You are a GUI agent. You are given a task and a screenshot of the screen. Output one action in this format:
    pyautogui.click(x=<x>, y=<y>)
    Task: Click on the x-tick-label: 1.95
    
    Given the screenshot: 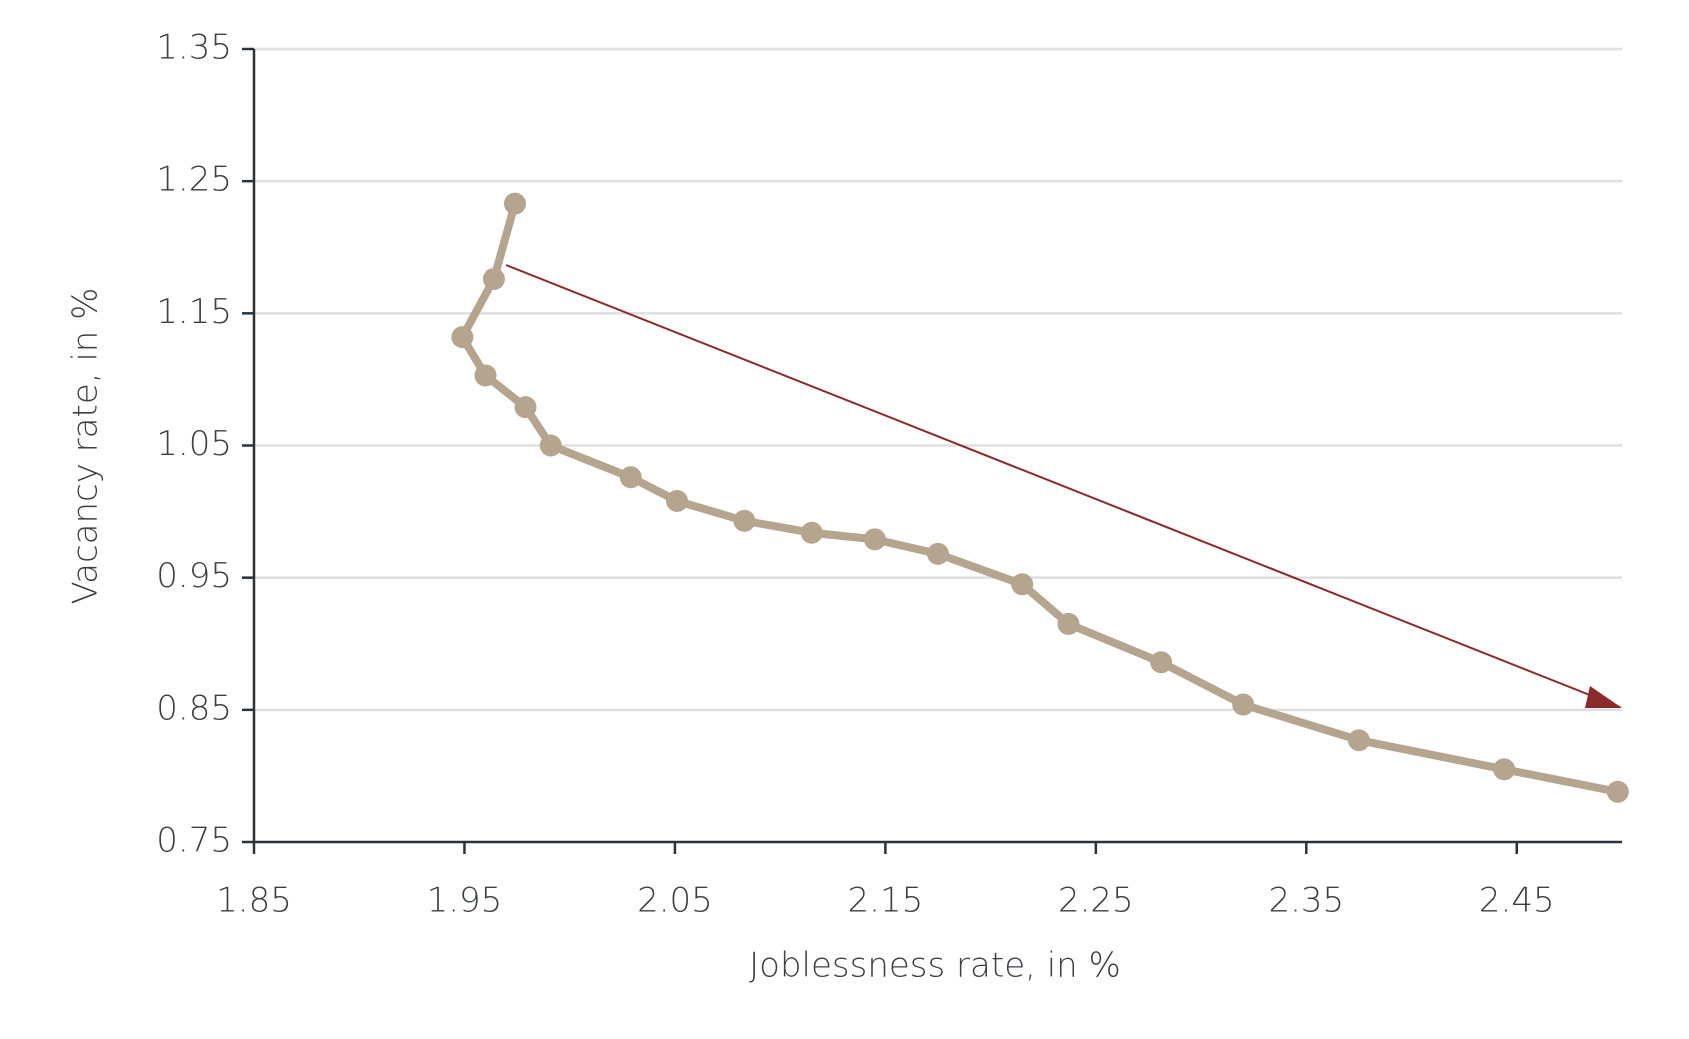 What is the action you would take?
    pyautogui.click(x=465, y=901)
    